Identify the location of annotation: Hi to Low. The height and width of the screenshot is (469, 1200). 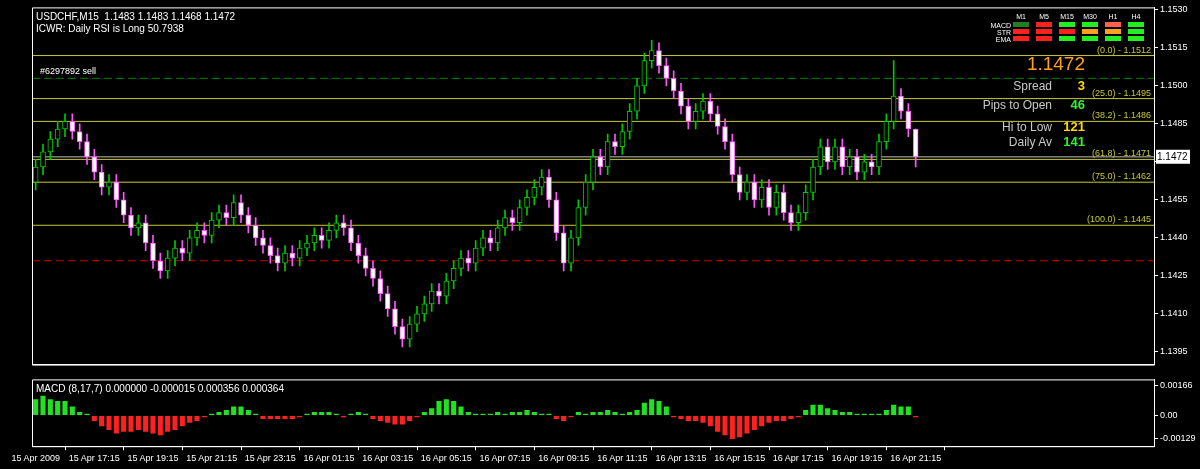
(1026, 127).